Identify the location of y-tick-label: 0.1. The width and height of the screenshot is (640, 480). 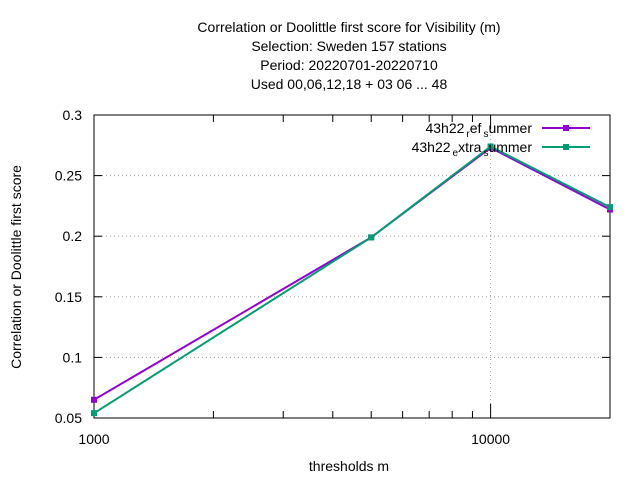
(73, 357).